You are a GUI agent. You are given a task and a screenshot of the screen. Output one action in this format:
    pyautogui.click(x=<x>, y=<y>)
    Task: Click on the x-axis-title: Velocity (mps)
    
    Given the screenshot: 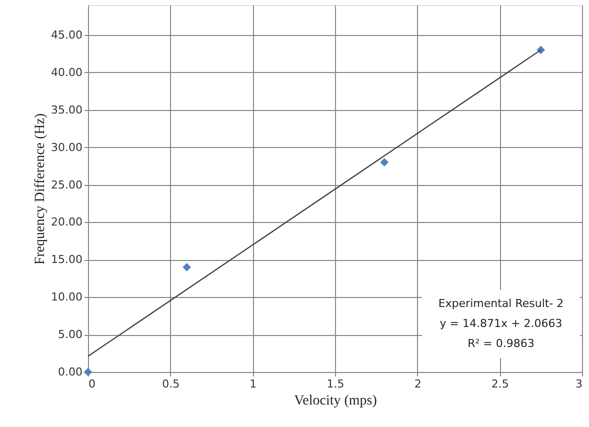 What is the action you would take?
    pyautogui.click(x=336, y=401)
    